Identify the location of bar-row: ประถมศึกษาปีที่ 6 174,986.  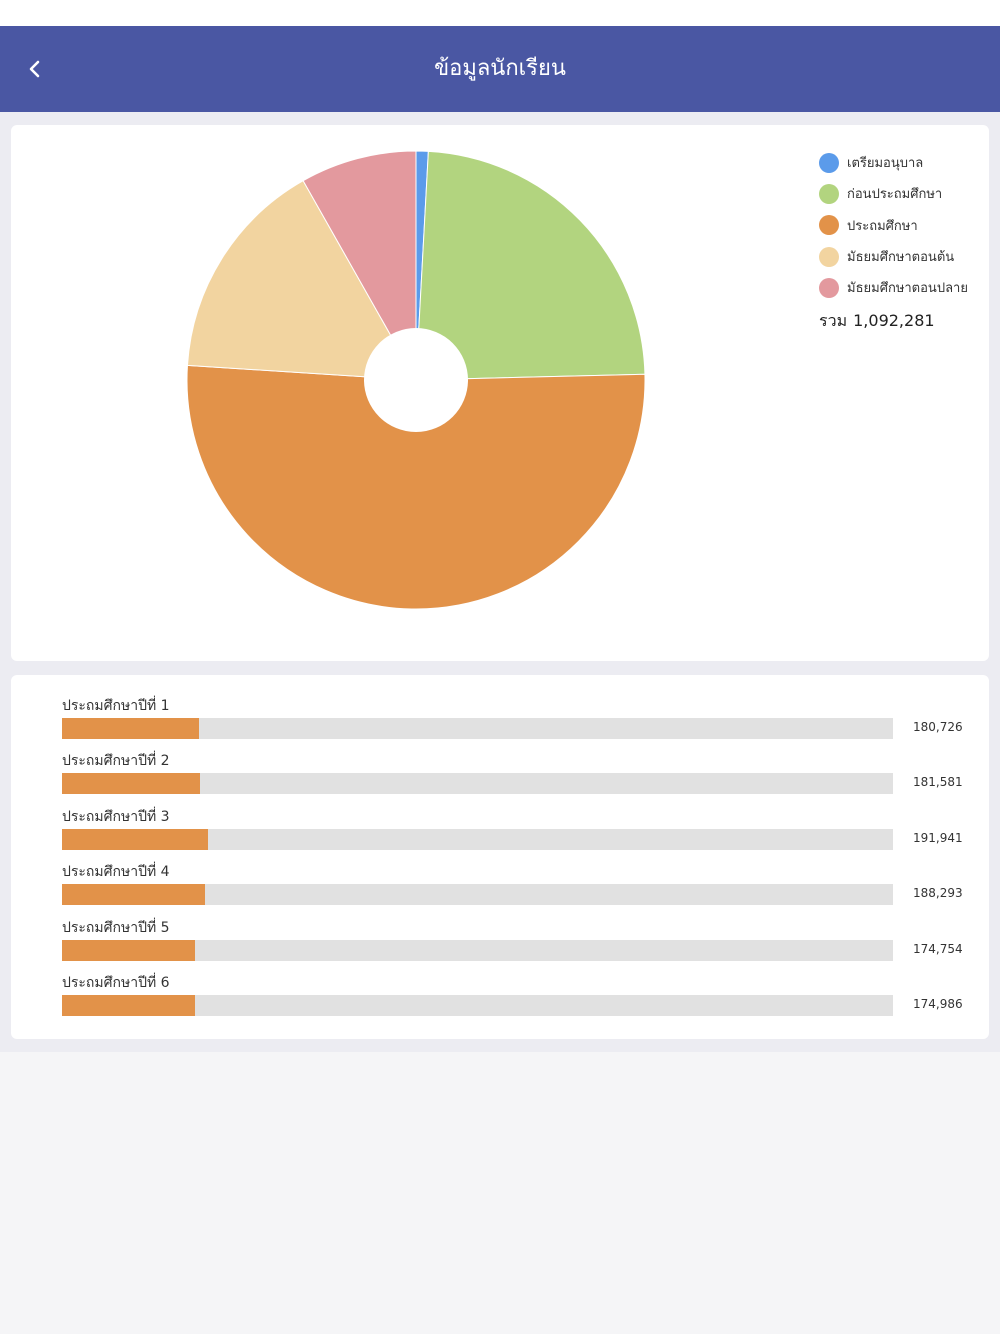
(517, 999).